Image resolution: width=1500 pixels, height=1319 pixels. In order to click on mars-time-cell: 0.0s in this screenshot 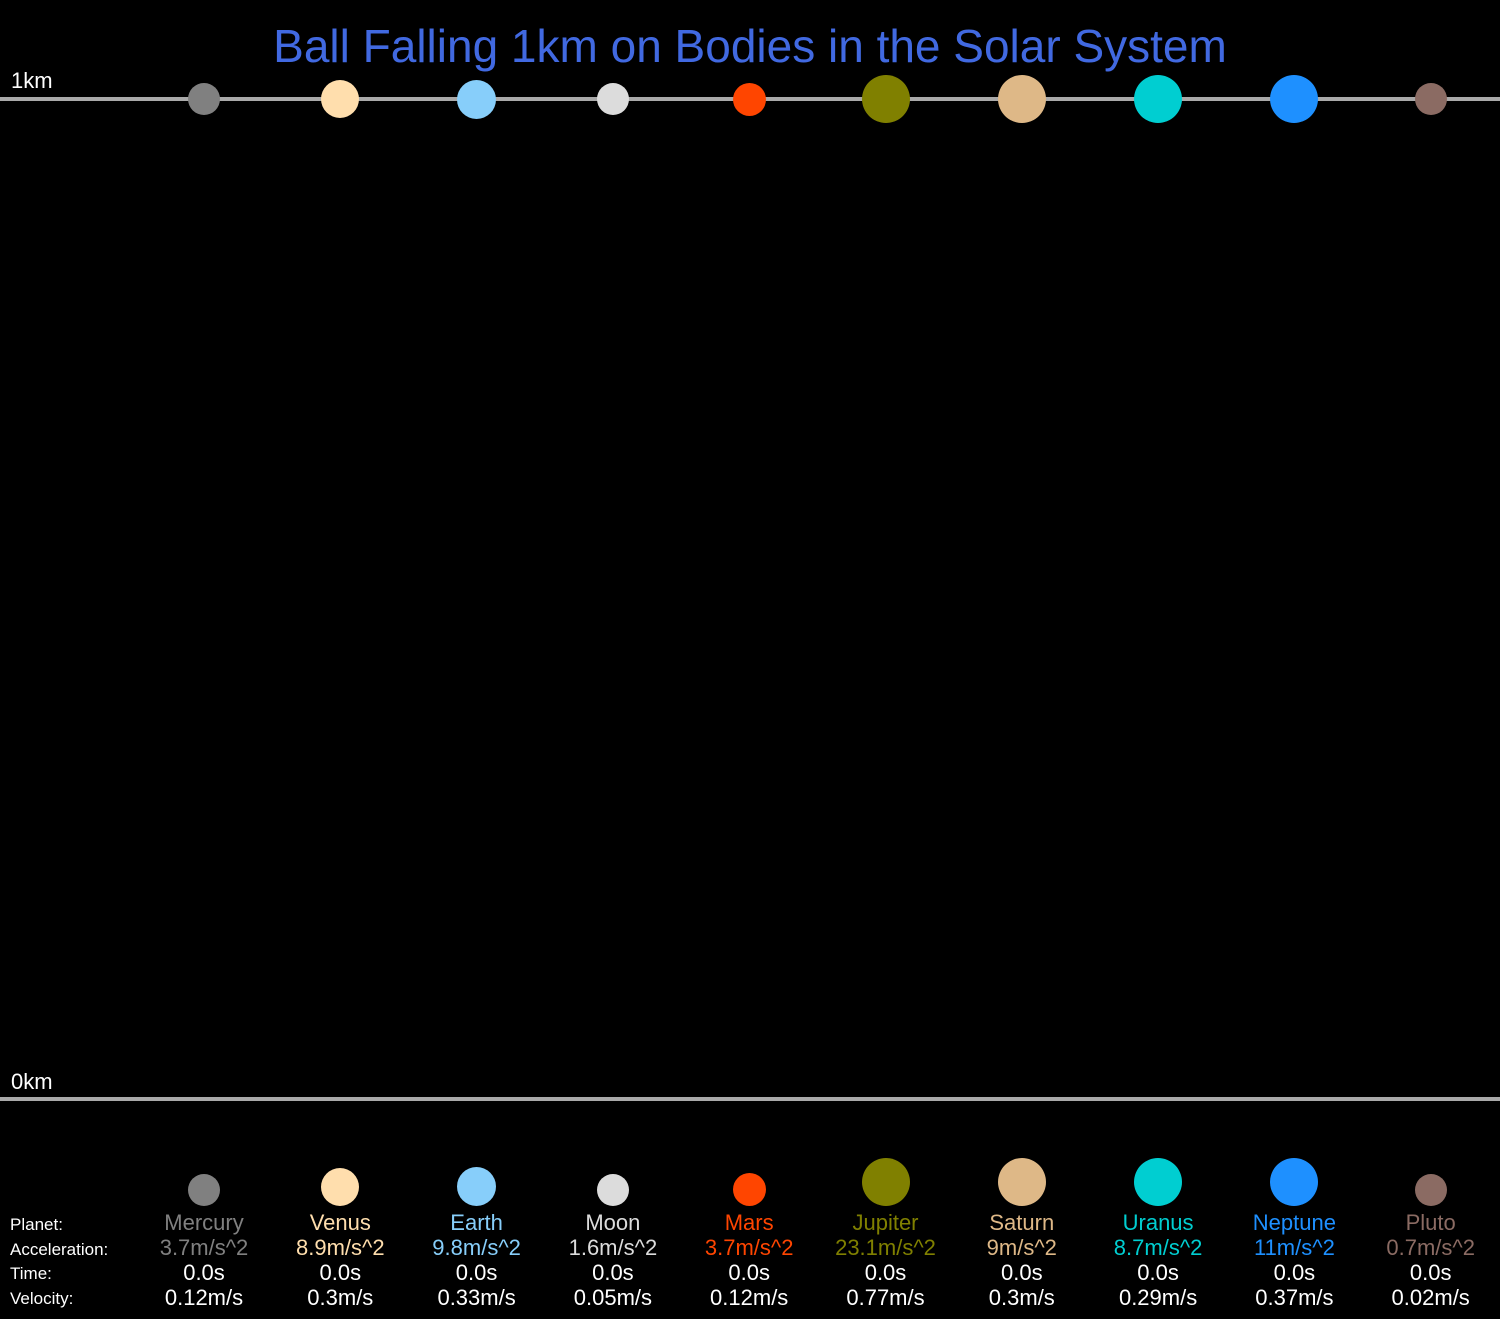, I will do `click(749, 1272)`.